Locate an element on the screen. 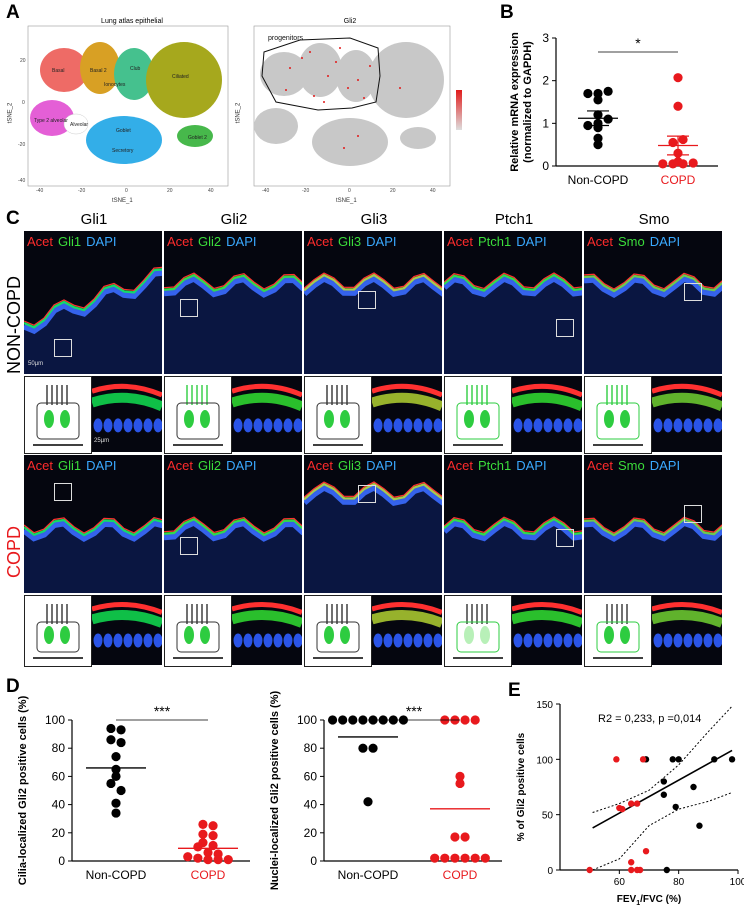 The height and width of the screenshot is (915, 748). tick-x: 20 is located at coordinates (393, 191).